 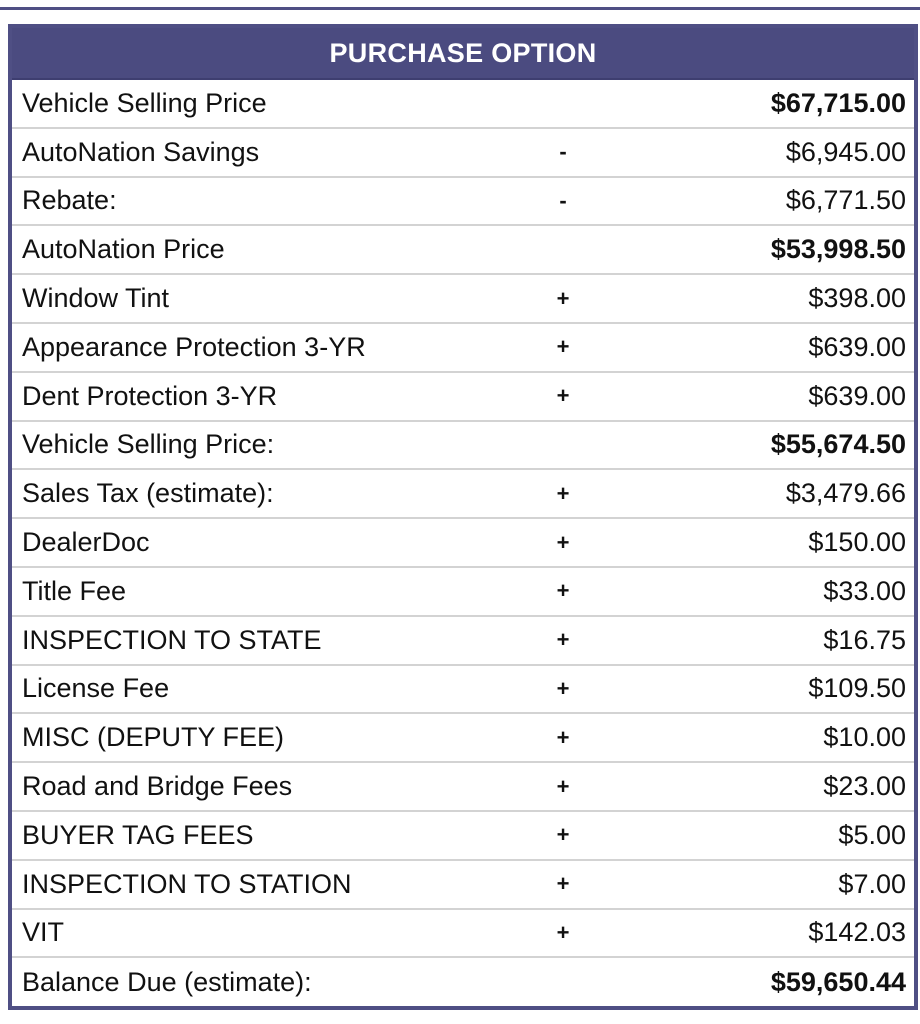 What do you see at coordinates (69, 200) in the screenshot?
I see `row-label: Rebate:` at bounding box center [69, 200].